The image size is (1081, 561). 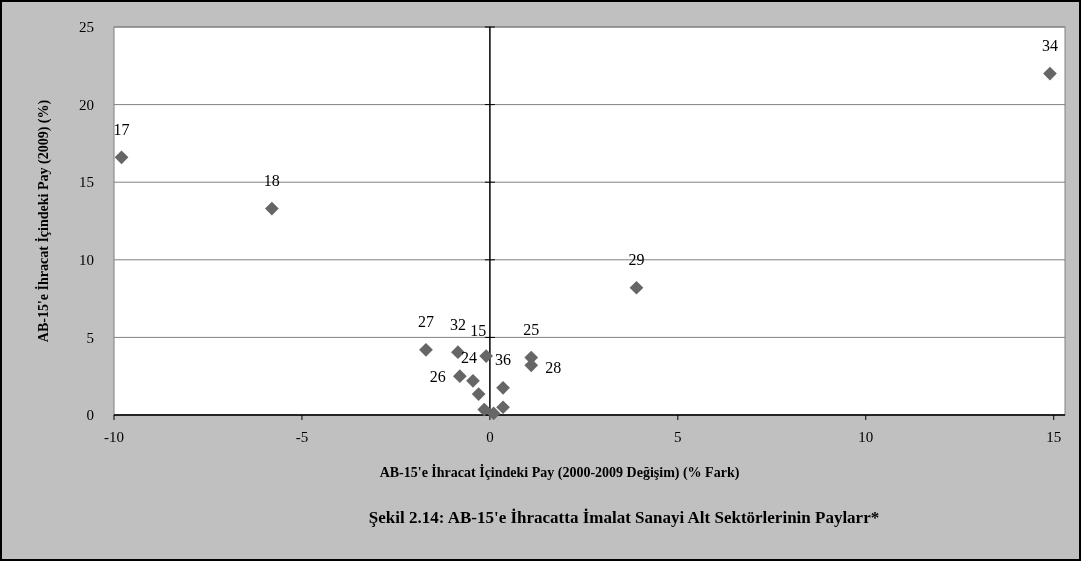 I want to click on y-axis-title: AB-15'e İhracat İçindeki Pay (2009) (%), so click(x=43, y=221).